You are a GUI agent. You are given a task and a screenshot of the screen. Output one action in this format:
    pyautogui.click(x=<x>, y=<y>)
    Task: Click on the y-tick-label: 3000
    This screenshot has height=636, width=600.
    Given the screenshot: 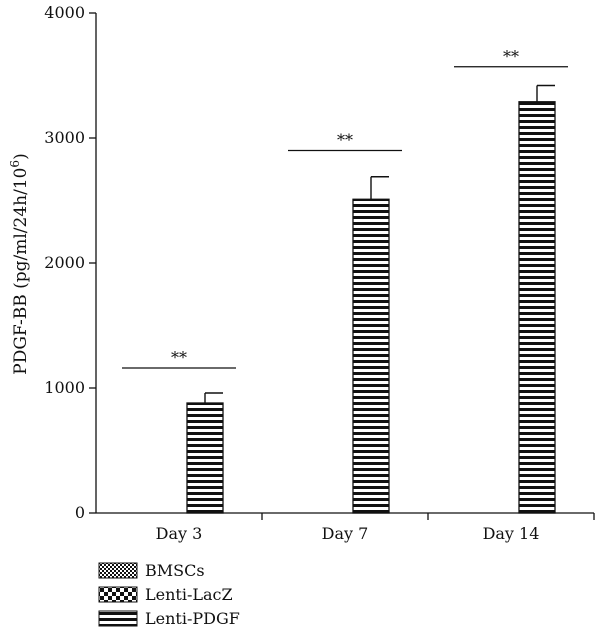 What is the action you would take?
    pyautogui.click(x=64, y=137)
    